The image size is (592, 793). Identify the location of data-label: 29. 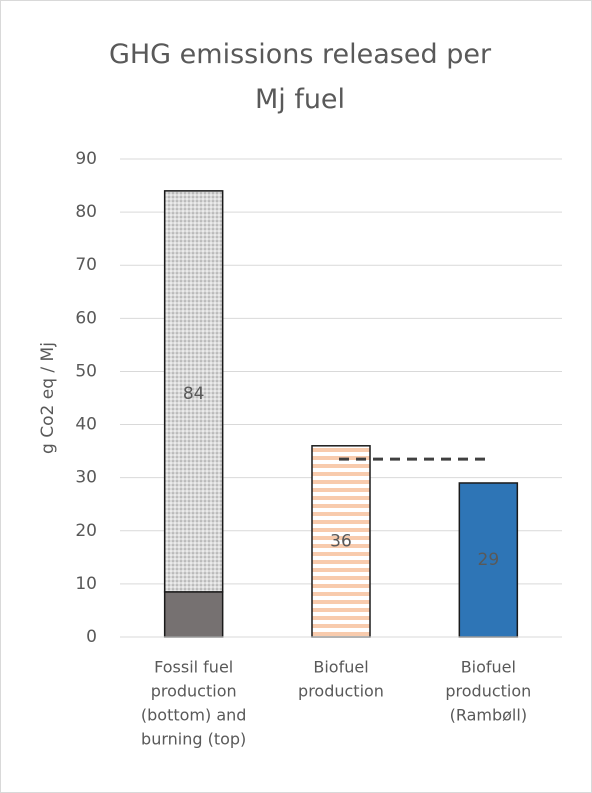
(489, 560).